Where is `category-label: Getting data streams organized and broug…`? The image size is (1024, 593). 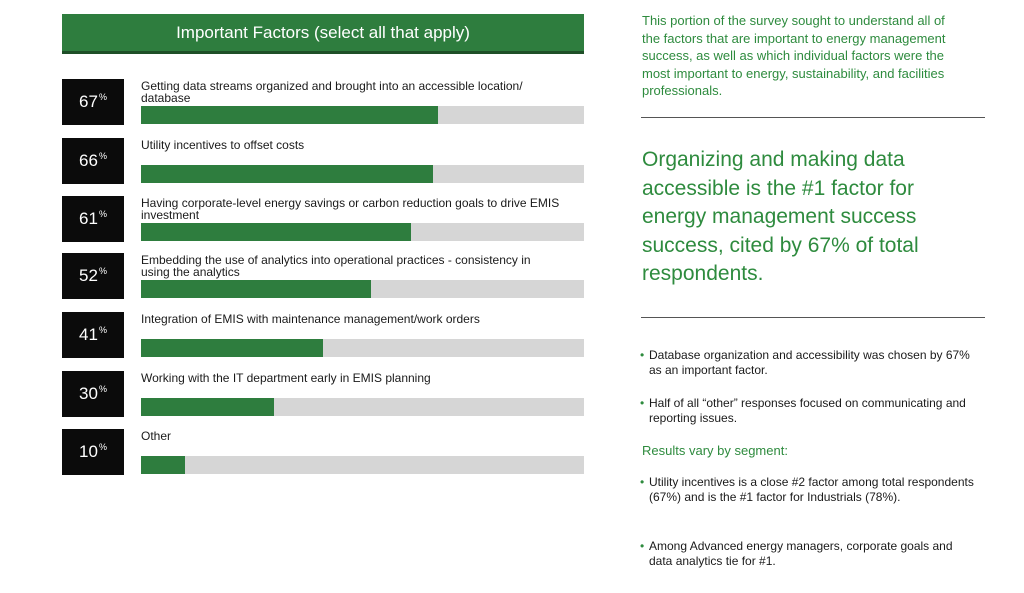 category-label: Getting data streams organized and broug… is located at coordinates (332, 92).